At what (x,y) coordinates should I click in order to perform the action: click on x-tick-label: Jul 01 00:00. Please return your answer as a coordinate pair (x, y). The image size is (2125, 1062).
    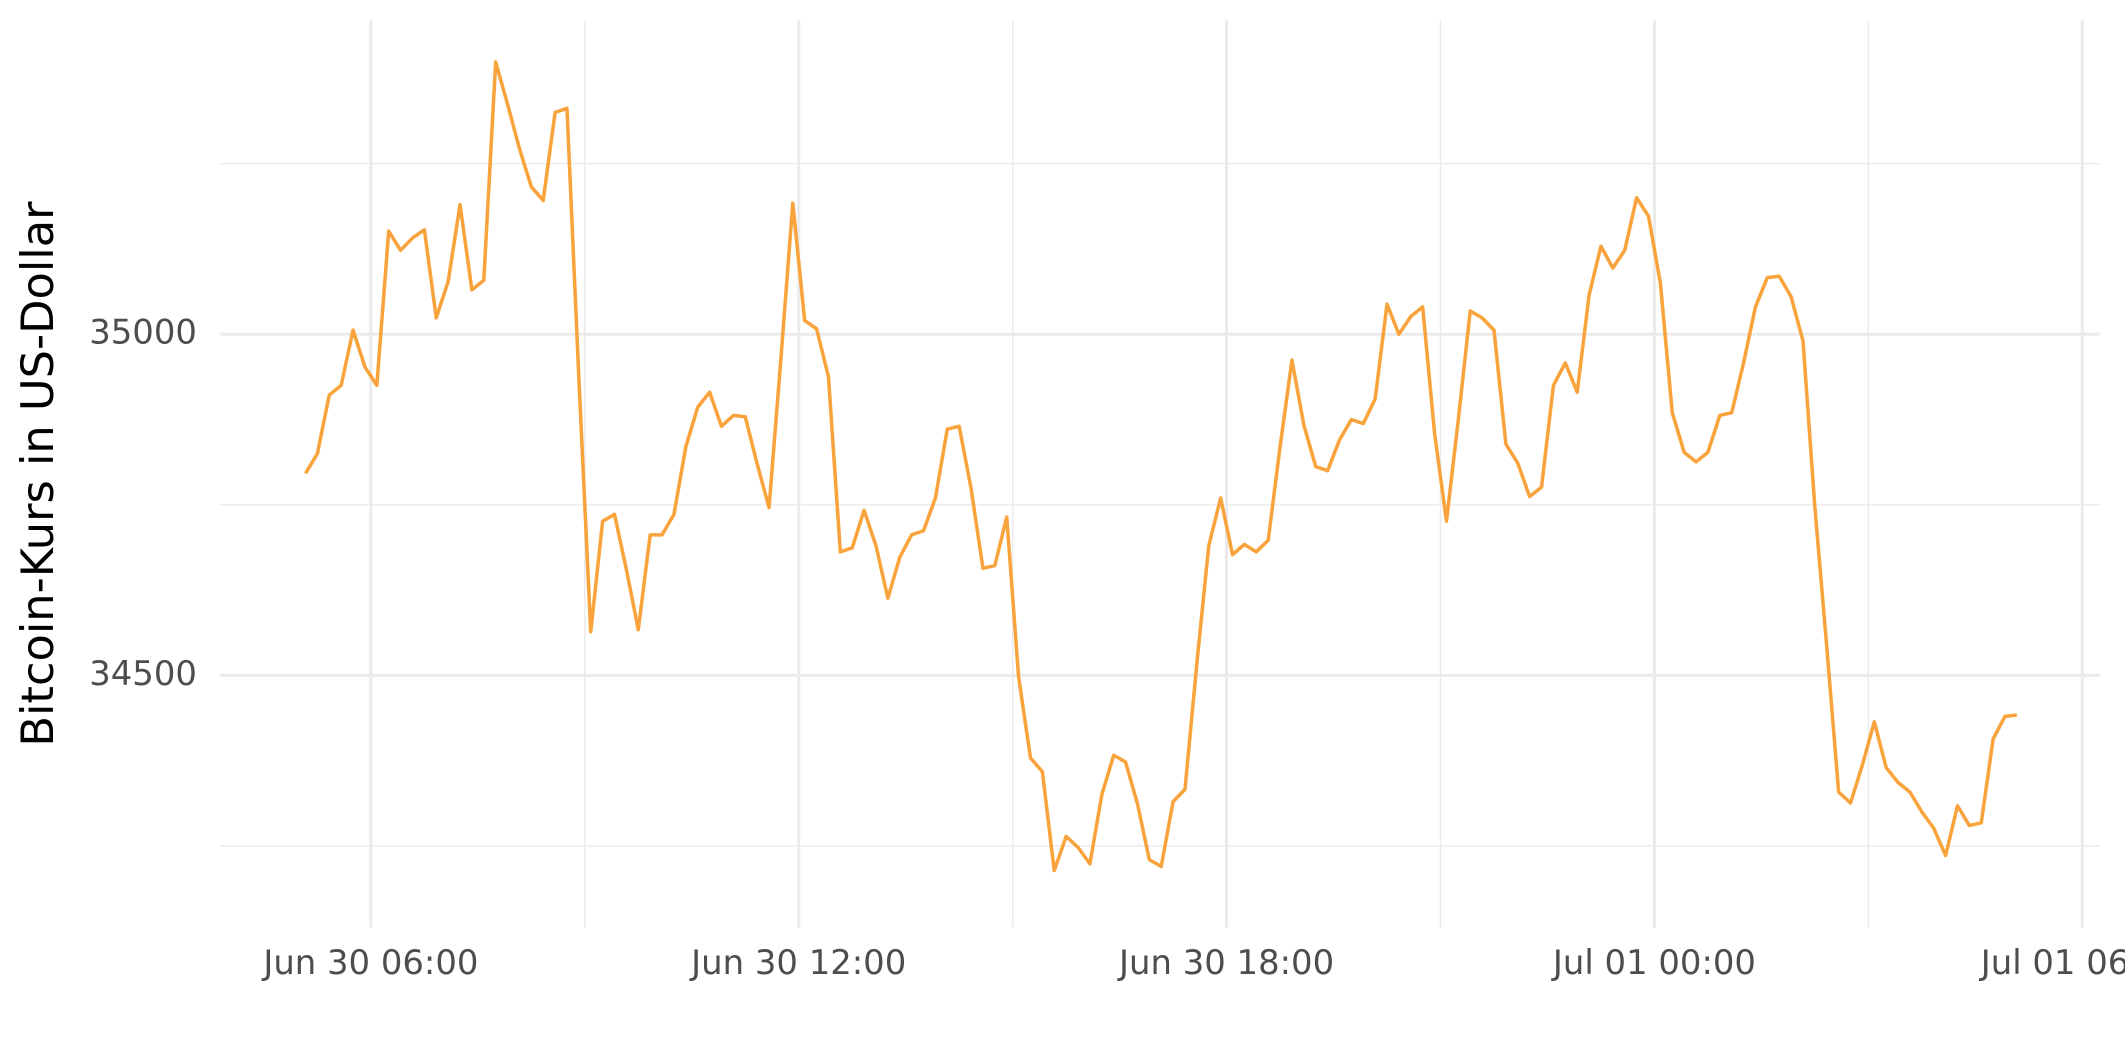
    Looking at the image, I should click on (1653, 962).